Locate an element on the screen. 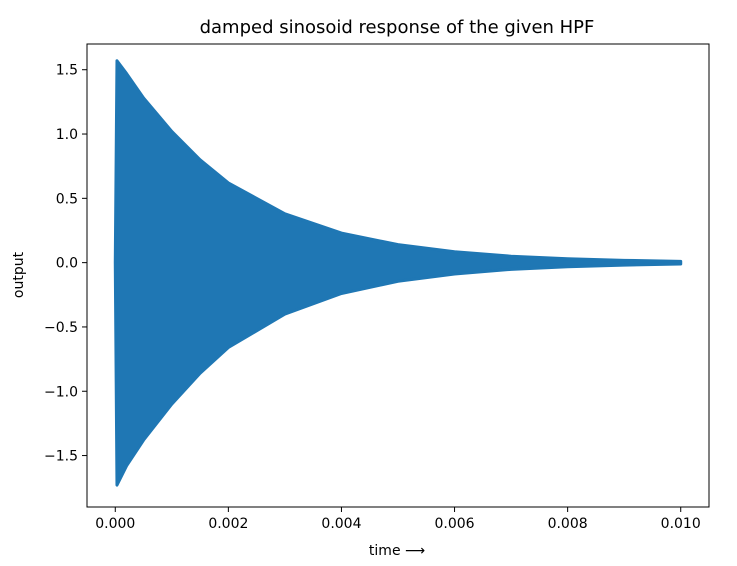 This screenshot has height=566, width=737. x-tick-label: 0.002 is located at coordinates (228, 524).